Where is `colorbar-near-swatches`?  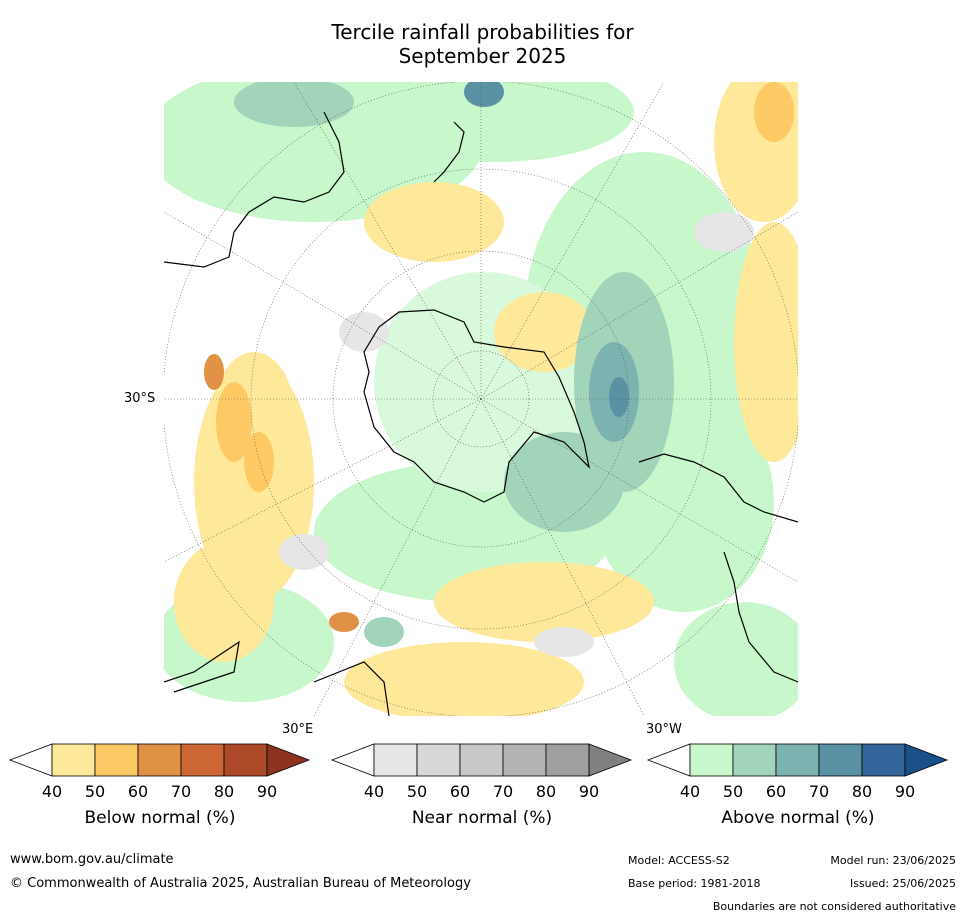 colorbar-near-swatches is located at coordinates (481, 760).